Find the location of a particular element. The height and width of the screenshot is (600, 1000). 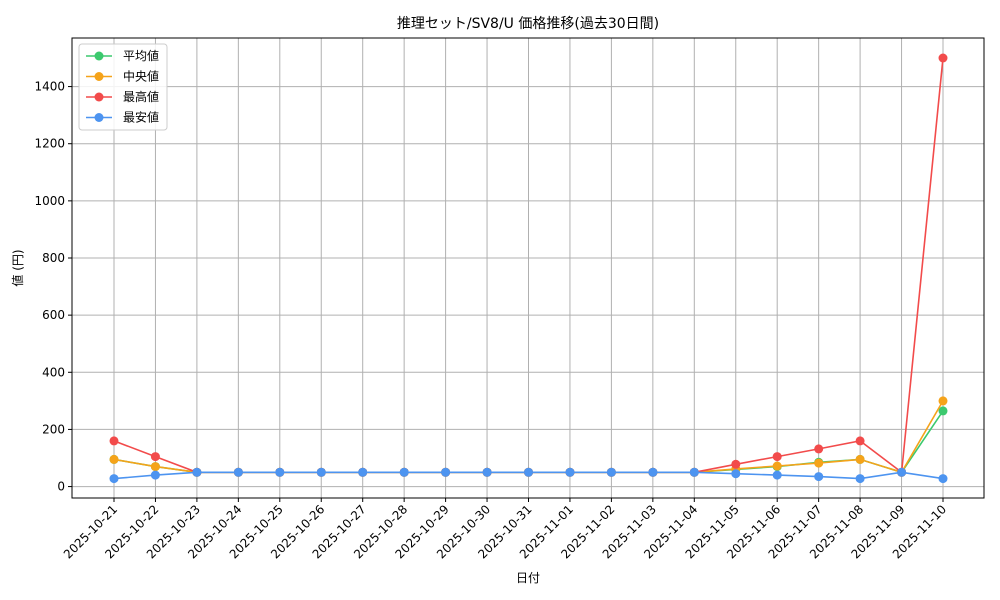

y-tick-label: 1000 is located at coordinates (49, 201).